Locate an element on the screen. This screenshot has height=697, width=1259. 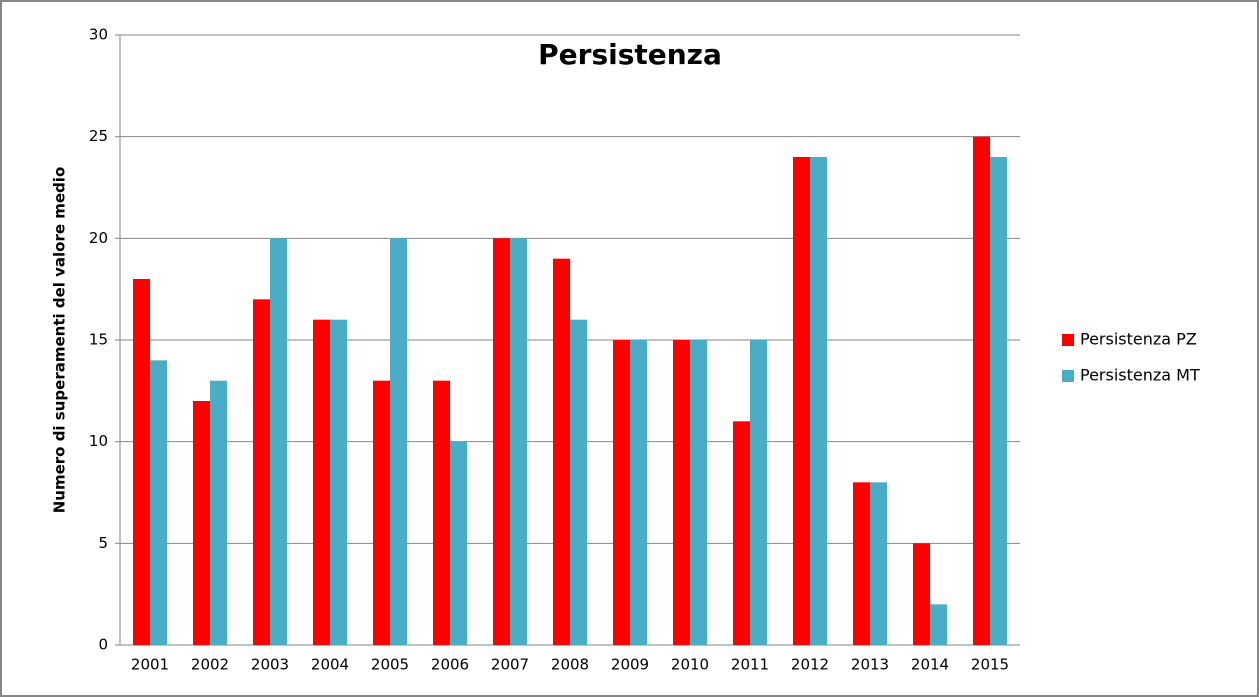
chart-title: Persistenza is located at coordinates (630, 54).